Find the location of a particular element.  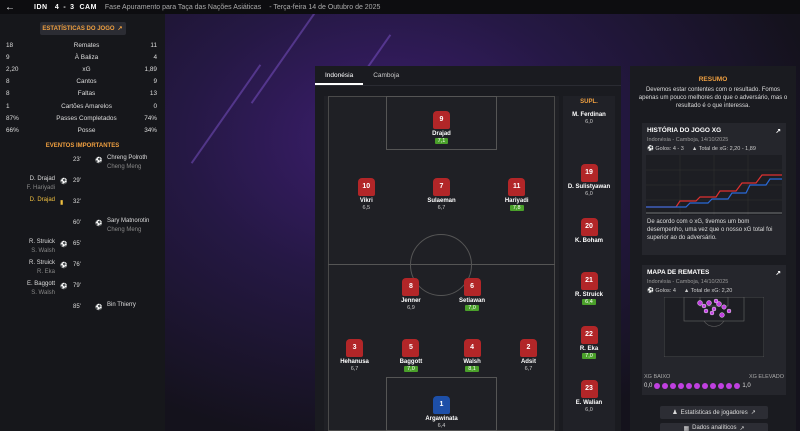

player-hariyadi: 11 Hariyadi 7,8 is located at coordinates (517, 194).